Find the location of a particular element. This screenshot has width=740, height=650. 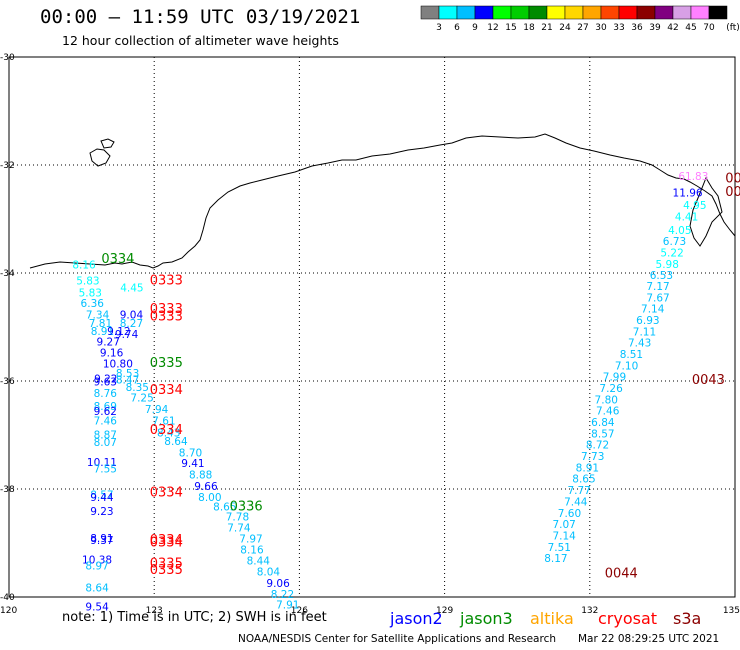

wave-height-label: 9.54 is located at coordinates (97, 608).